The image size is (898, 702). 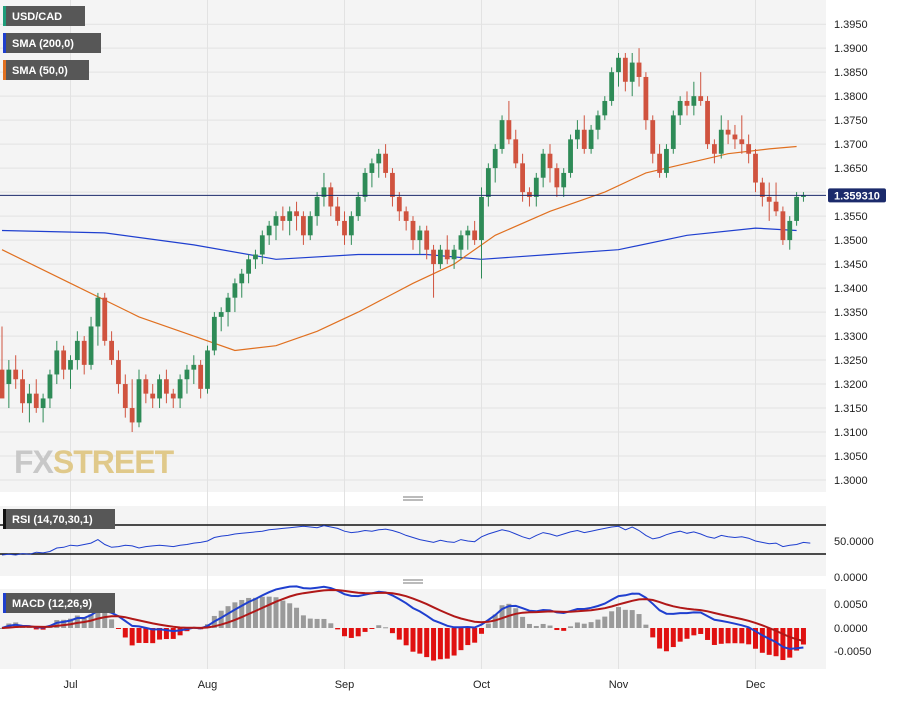 What do you see at coordinates (208, 685) in the screenshot?
I see `x-tick-label: Aug` at bounding box center [208, 685].